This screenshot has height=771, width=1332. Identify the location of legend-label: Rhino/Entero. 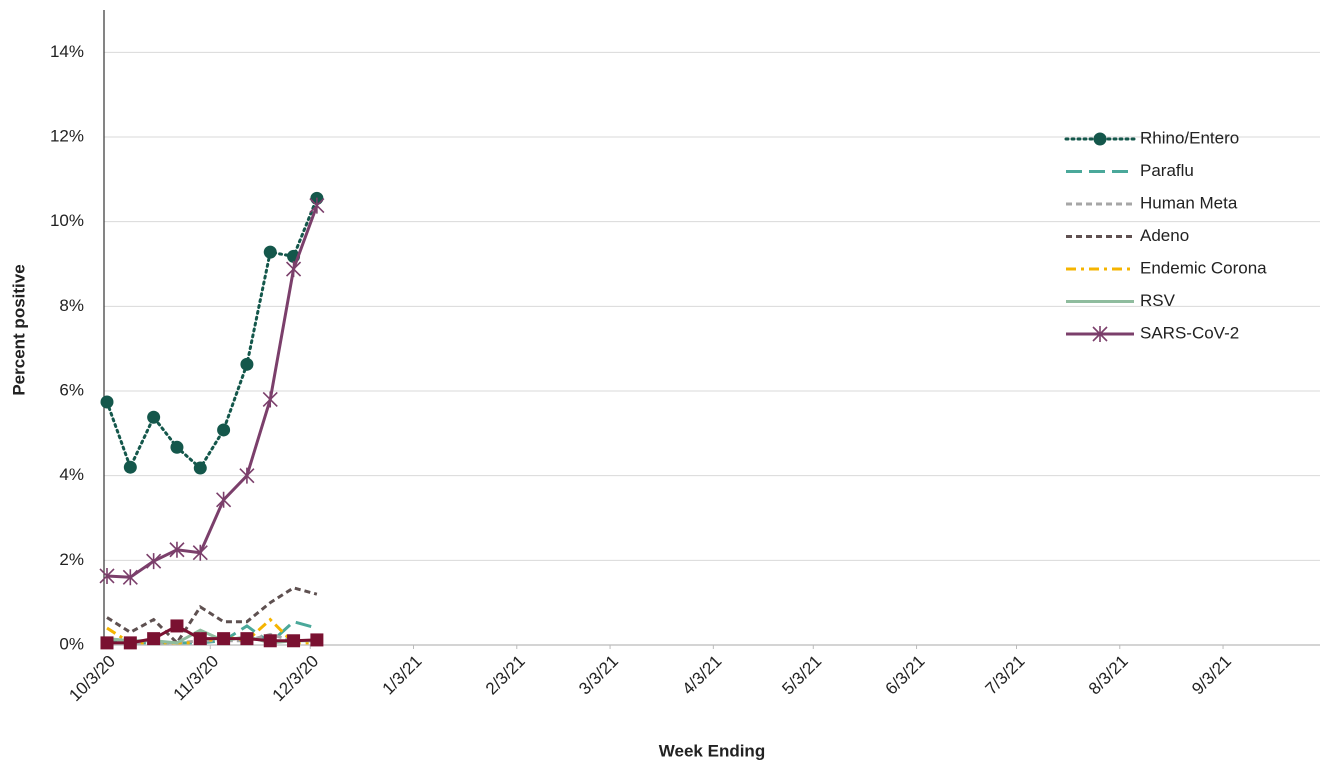
(1189, 137).